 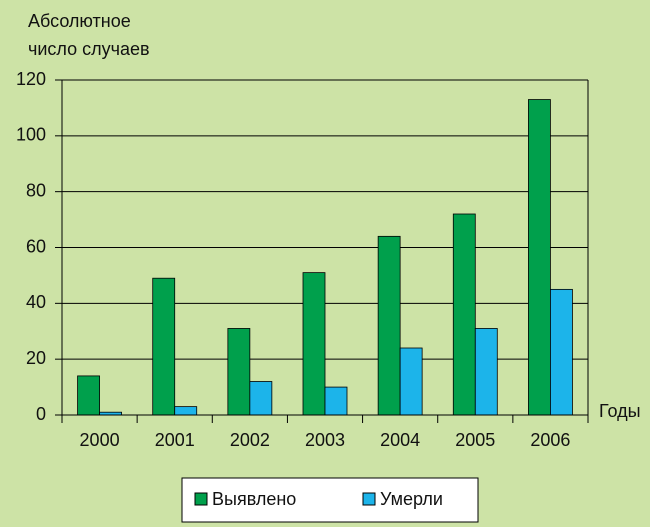 I want to click on x-tick-label: 2002, so click(x=250, y=440).